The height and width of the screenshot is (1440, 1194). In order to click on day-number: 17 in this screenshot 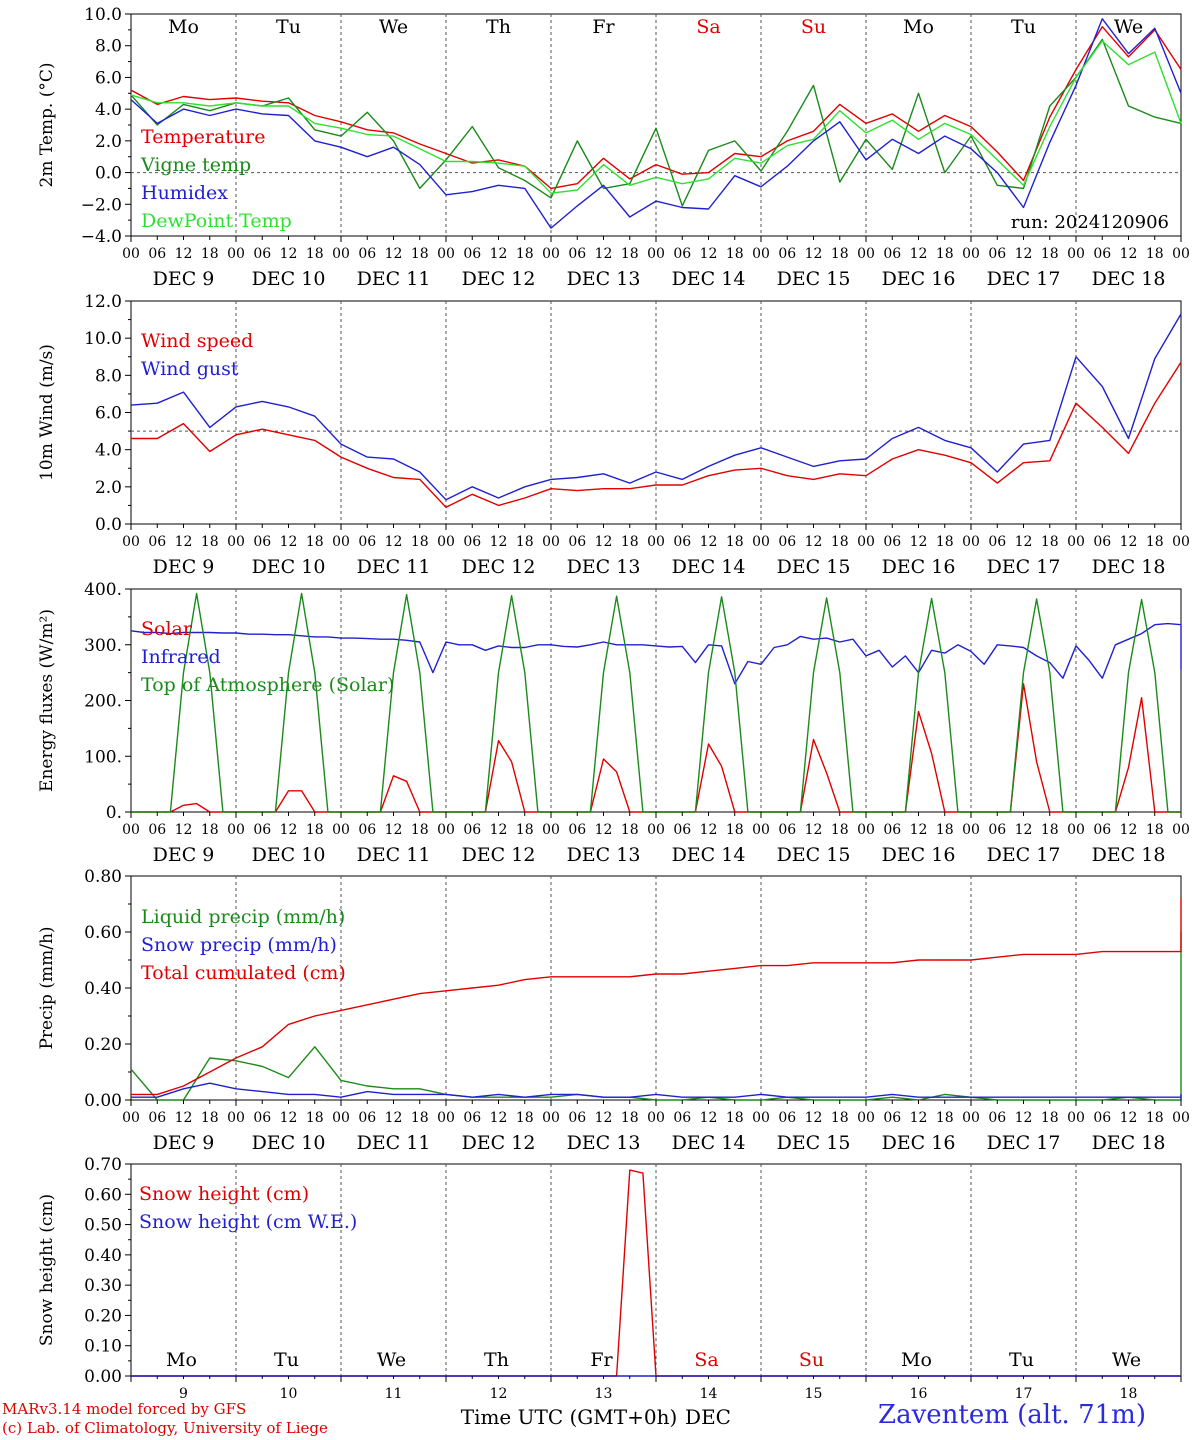, I will do `click(1024, 1394)`.